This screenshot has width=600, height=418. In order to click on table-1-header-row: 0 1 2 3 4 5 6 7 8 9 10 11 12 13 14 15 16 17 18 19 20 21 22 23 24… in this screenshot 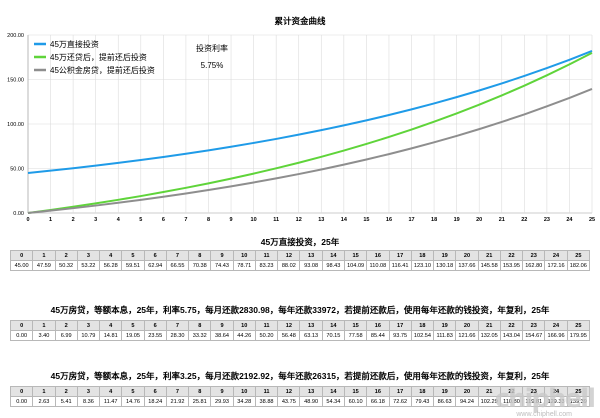, I will do `click(300, 255)`.